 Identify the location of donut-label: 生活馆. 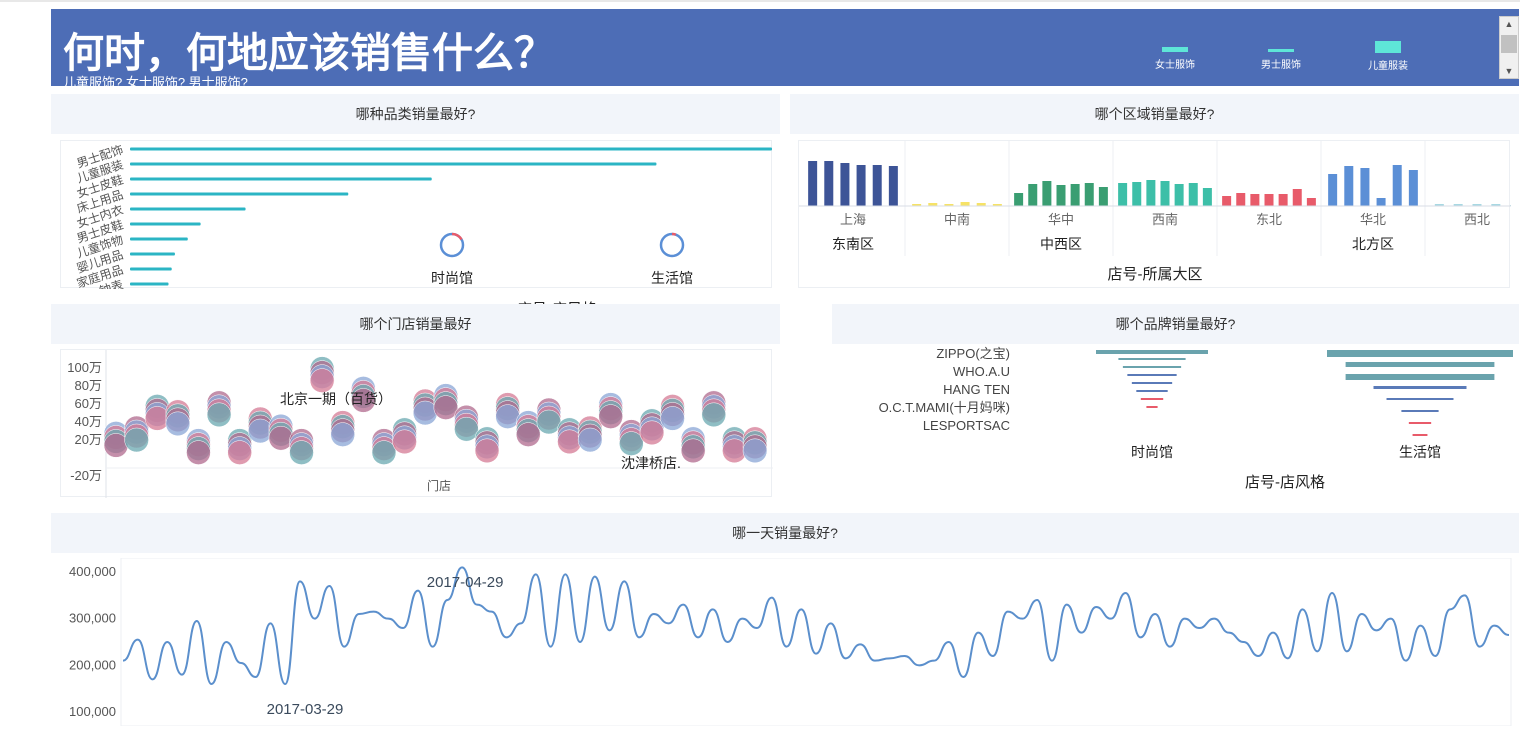
(672, 278).